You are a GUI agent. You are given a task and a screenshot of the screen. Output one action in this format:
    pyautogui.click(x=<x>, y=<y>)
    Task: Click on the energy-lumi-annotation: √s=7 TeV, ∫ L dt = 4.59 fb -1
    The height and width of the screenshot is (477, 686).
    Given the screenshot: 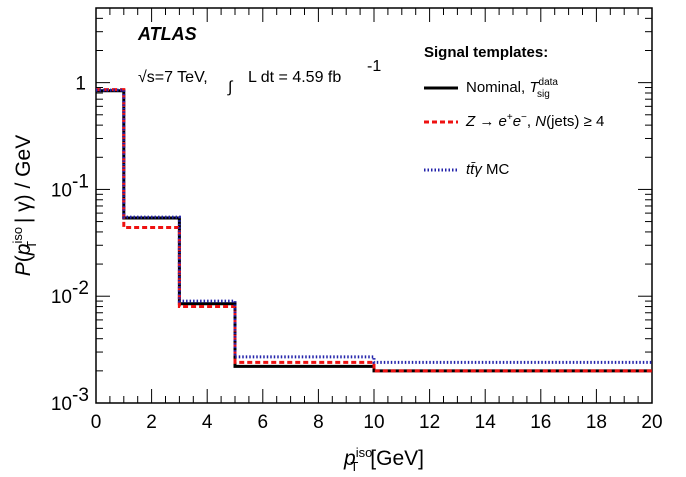 What is the action you would take?
    pyautogui.click(x=259, y=77)
    